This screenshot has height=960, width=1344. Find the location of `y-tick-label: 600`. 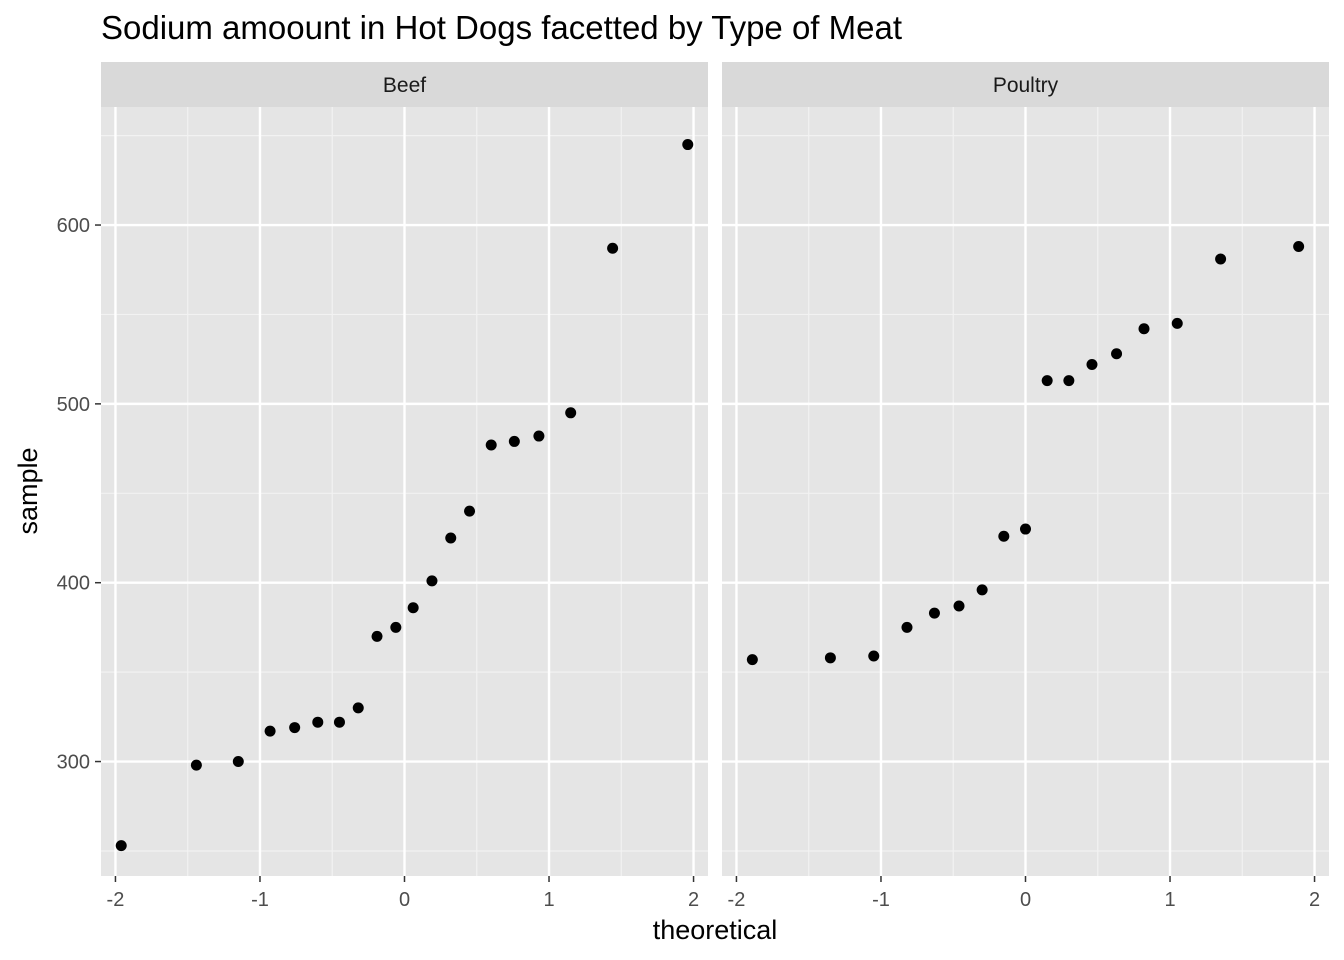

y-tick-label: 600 is located at coordinates (73, 226).